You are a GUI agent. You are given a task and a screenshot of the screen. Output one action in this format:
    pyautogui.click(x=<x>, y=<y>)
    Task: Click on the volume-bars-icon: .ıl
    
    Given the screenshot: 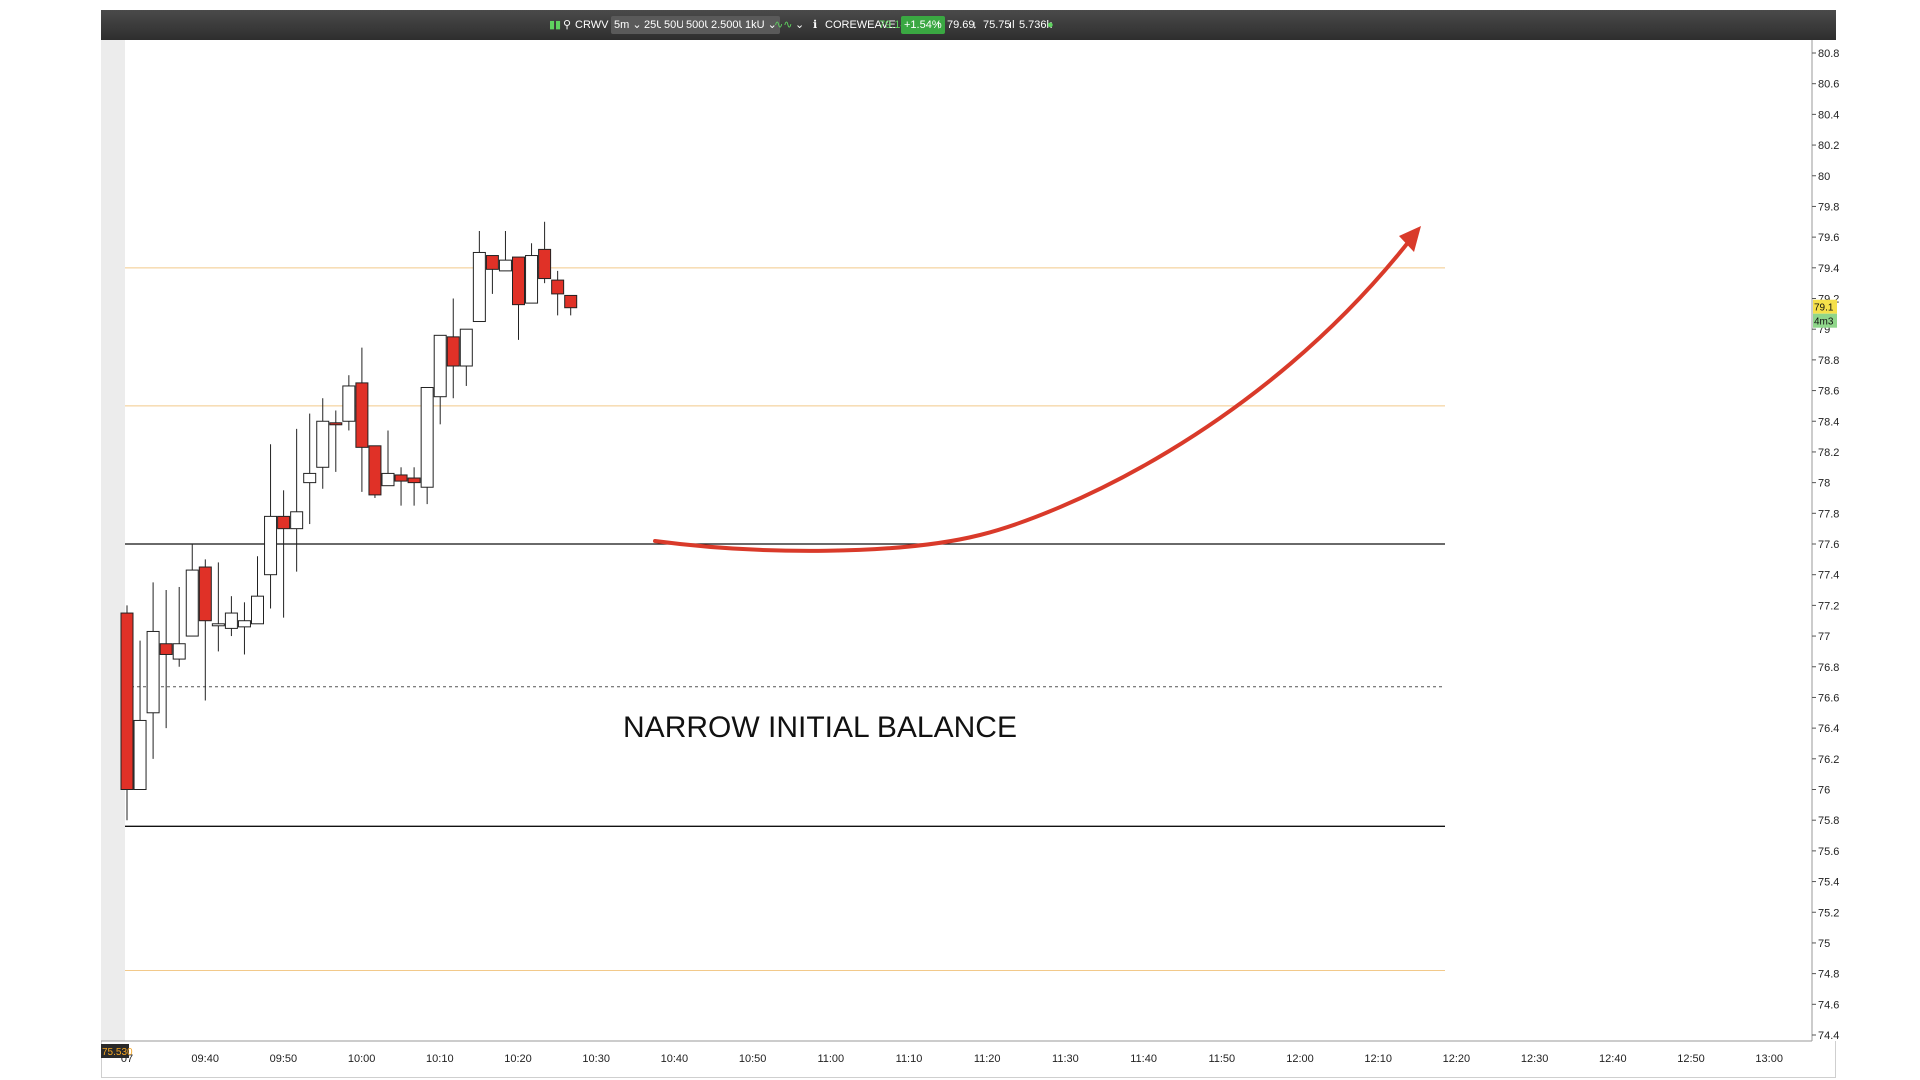 What is the action you would take?
    pyautogui.click(x=1010, y=25)
    